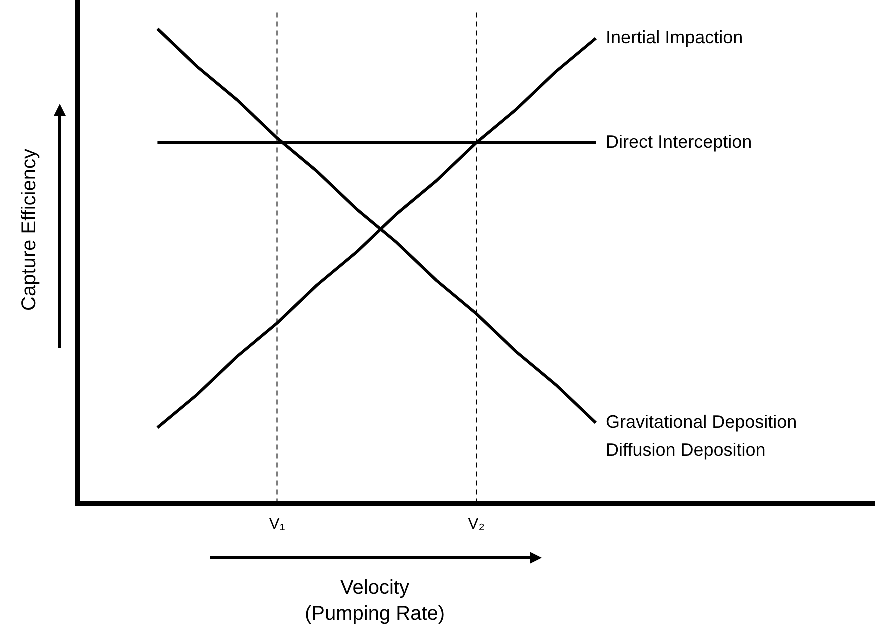  Describe the element at coordinates (476, 524) in the screenshot. I see `x-tick-label: V₂` at that location.